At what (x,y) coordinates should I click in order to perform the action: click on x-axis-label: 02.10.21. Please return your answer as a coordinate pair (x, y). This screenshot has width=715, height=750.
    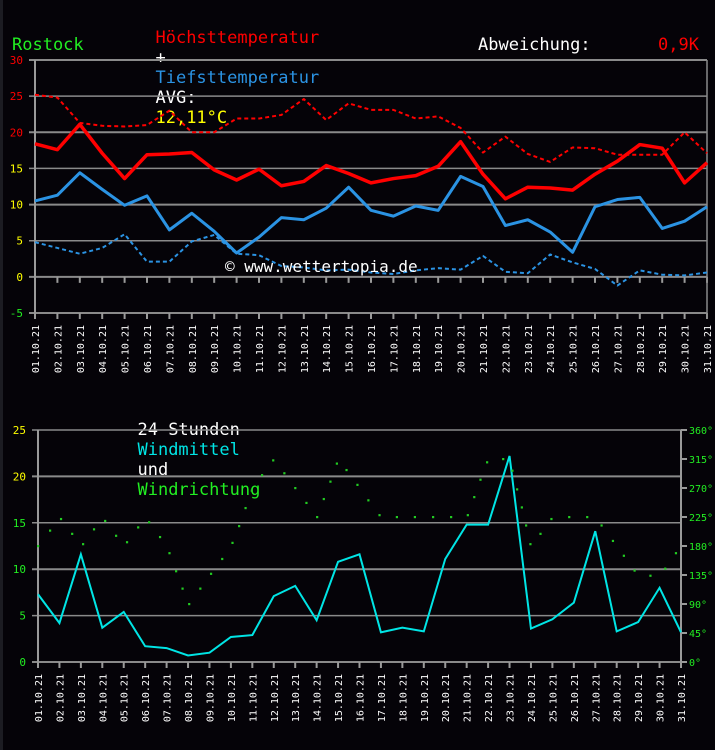
    Looking at the image, I should click on (60, 698).